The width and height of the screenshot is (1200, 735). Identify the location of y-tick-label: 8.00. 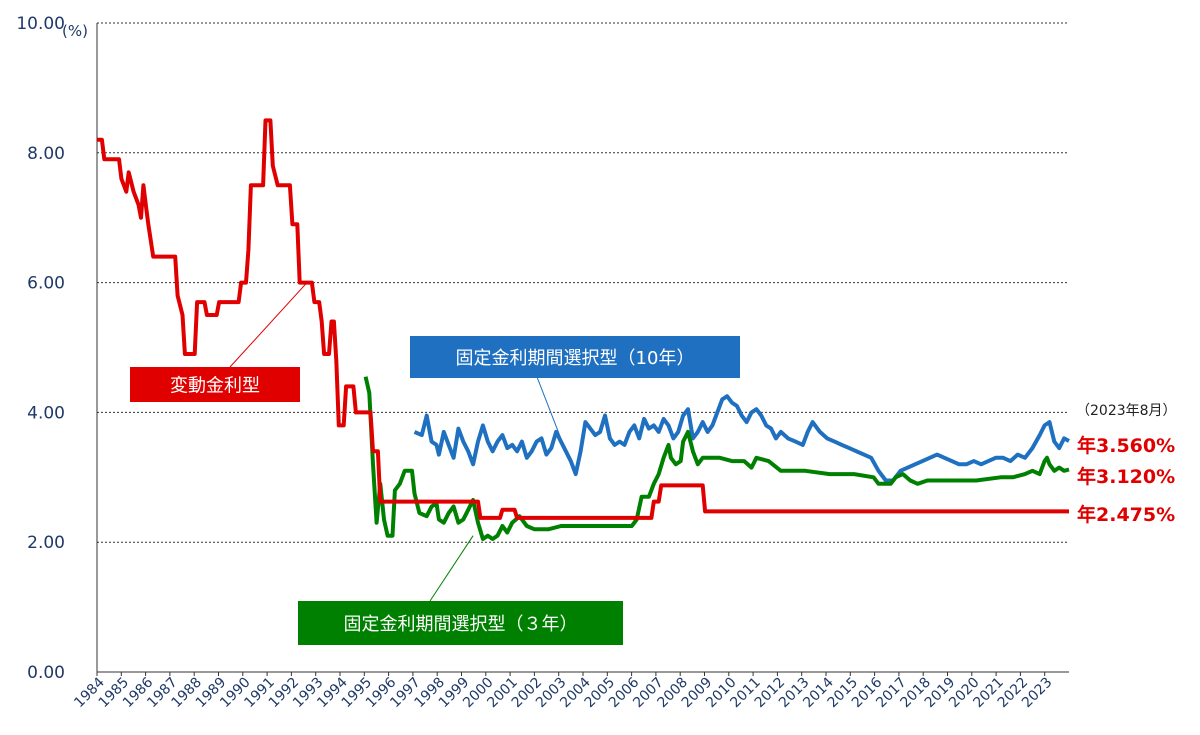
(46, 154).